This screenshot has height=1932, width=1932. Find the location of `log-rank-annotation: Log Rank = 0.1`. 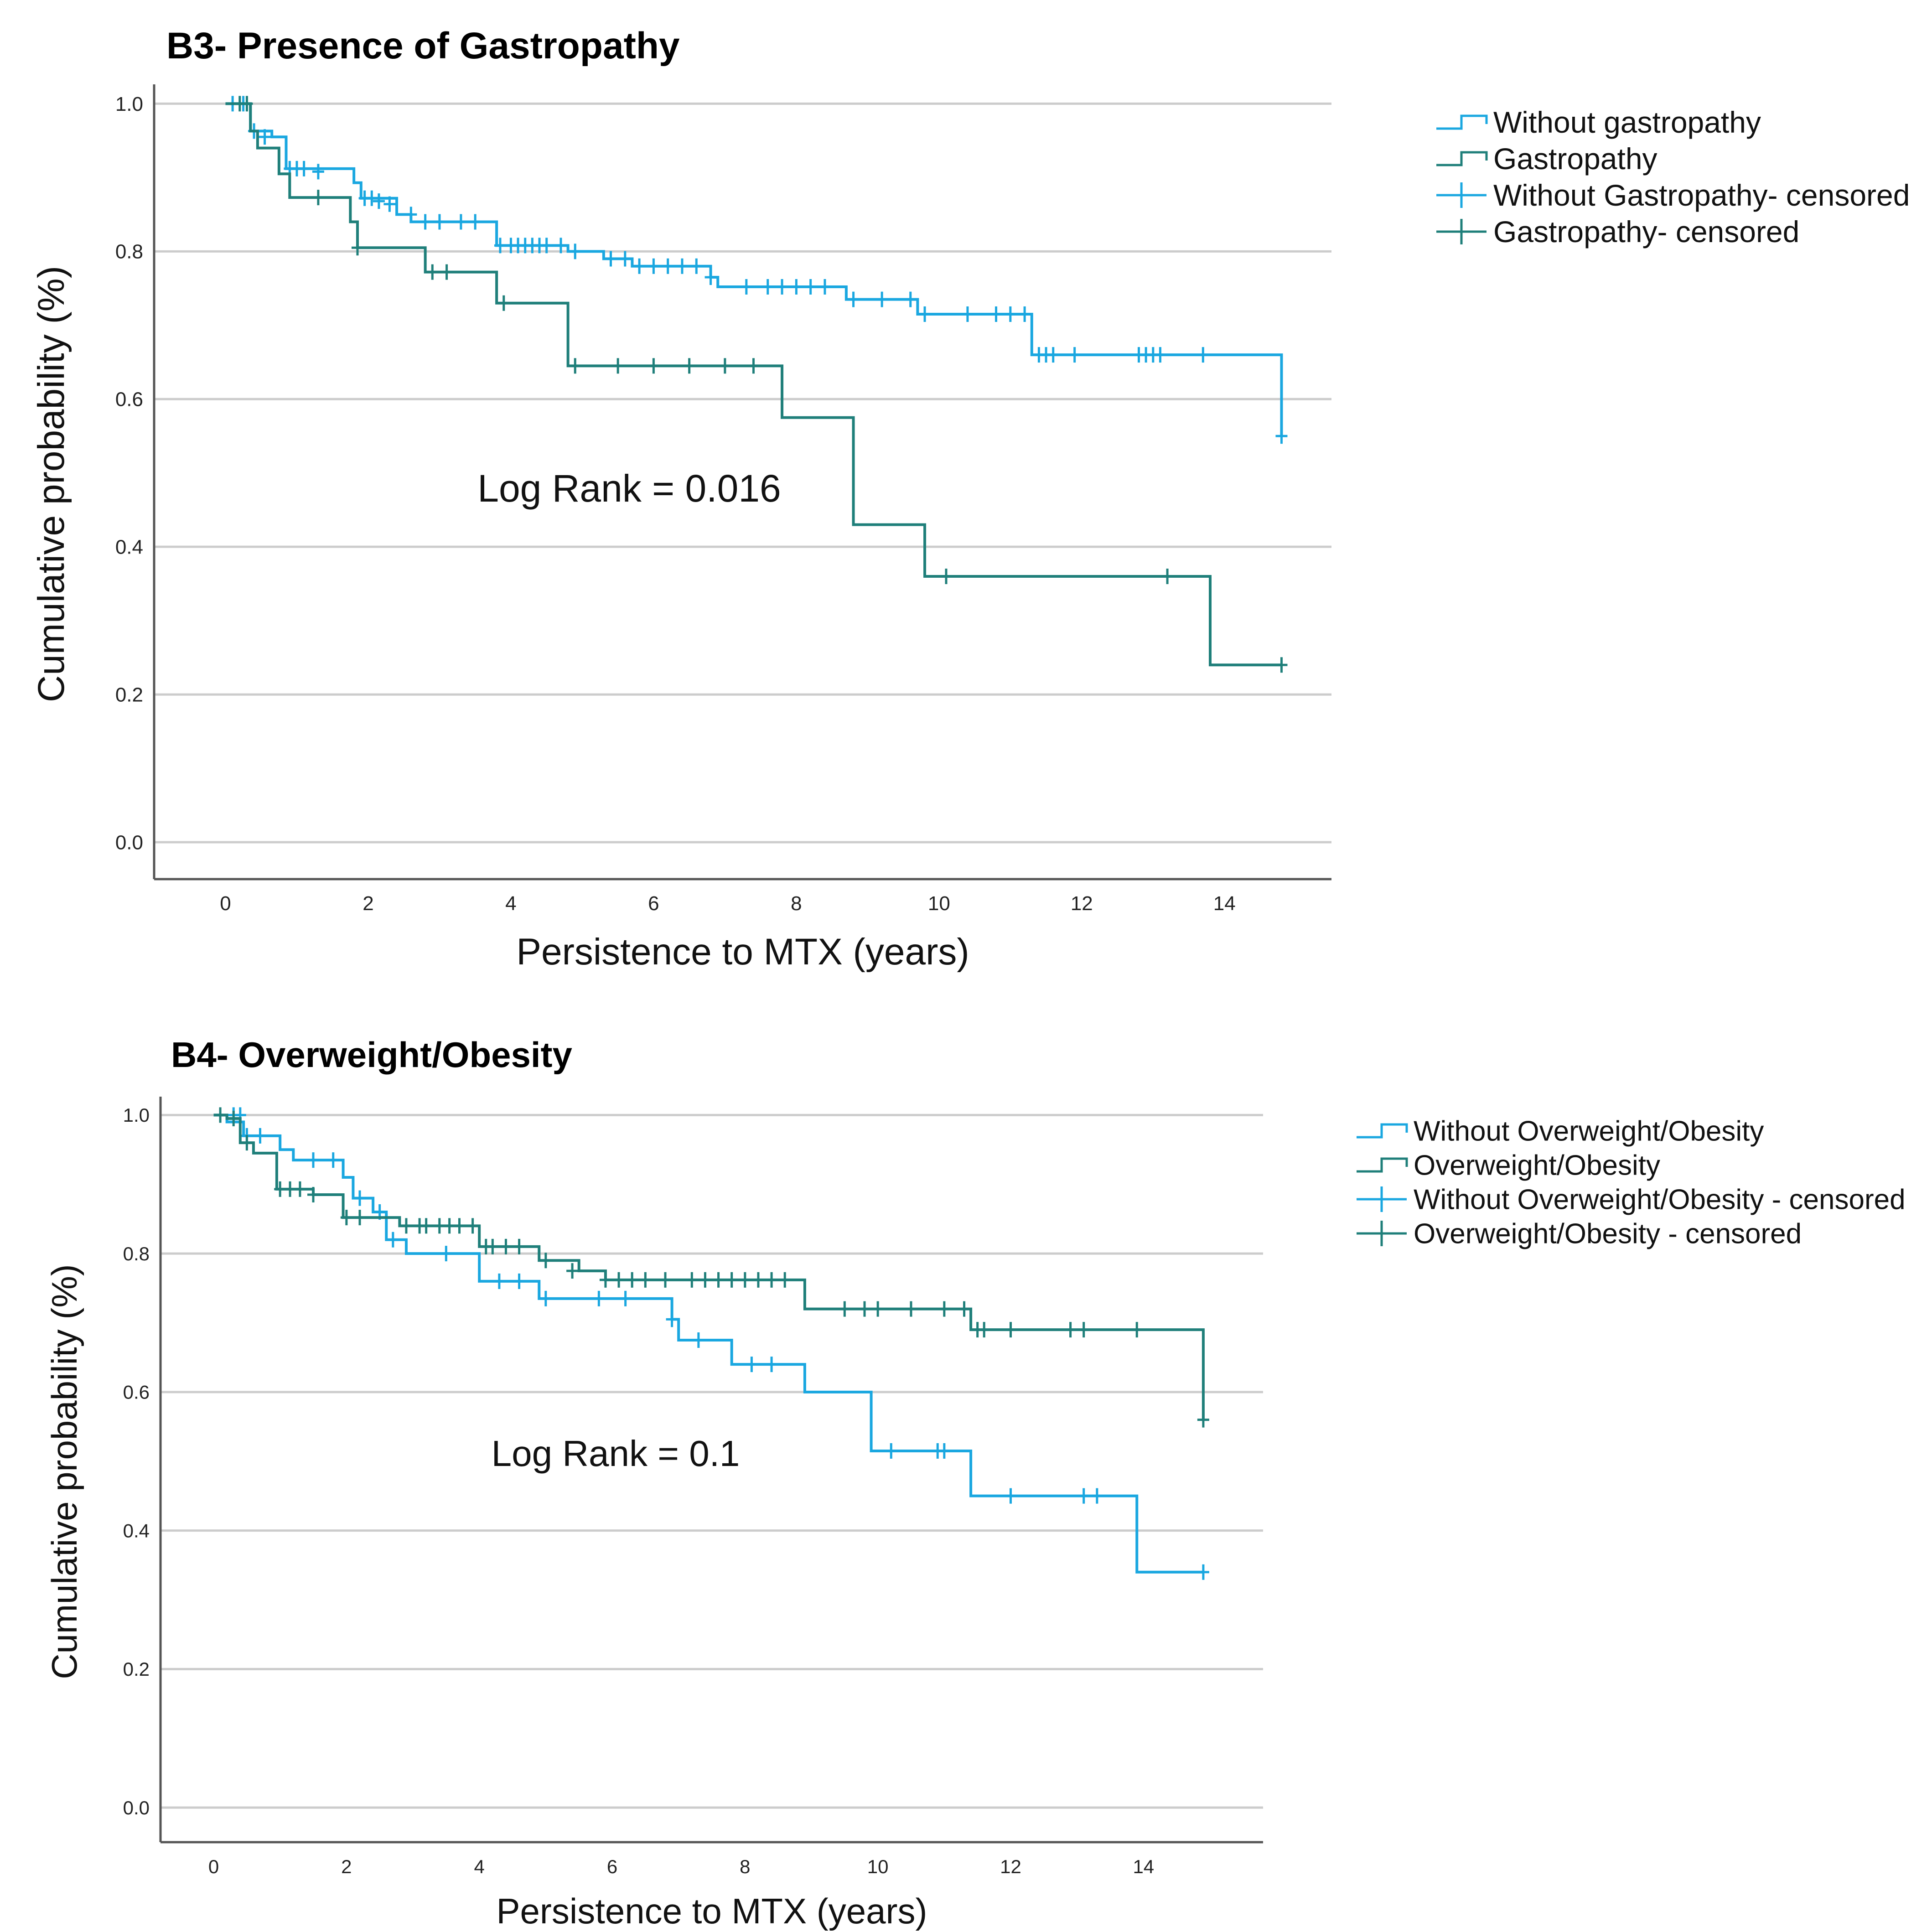

log-rank-annotation: Log Rank = 0.1 is located at coordinates (616, 1453).